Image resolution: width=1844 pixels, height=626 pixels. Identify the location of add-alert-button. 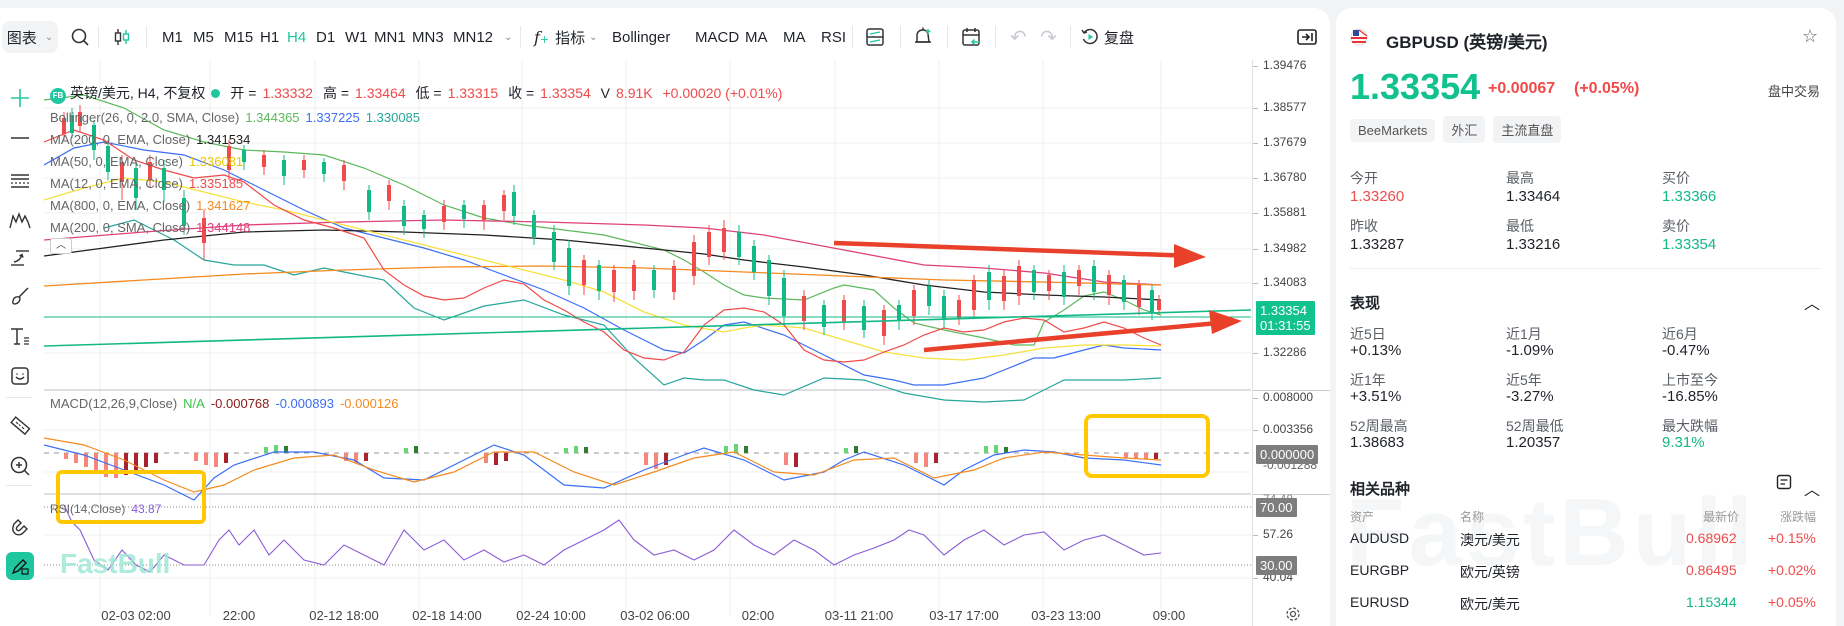
(923, 37).